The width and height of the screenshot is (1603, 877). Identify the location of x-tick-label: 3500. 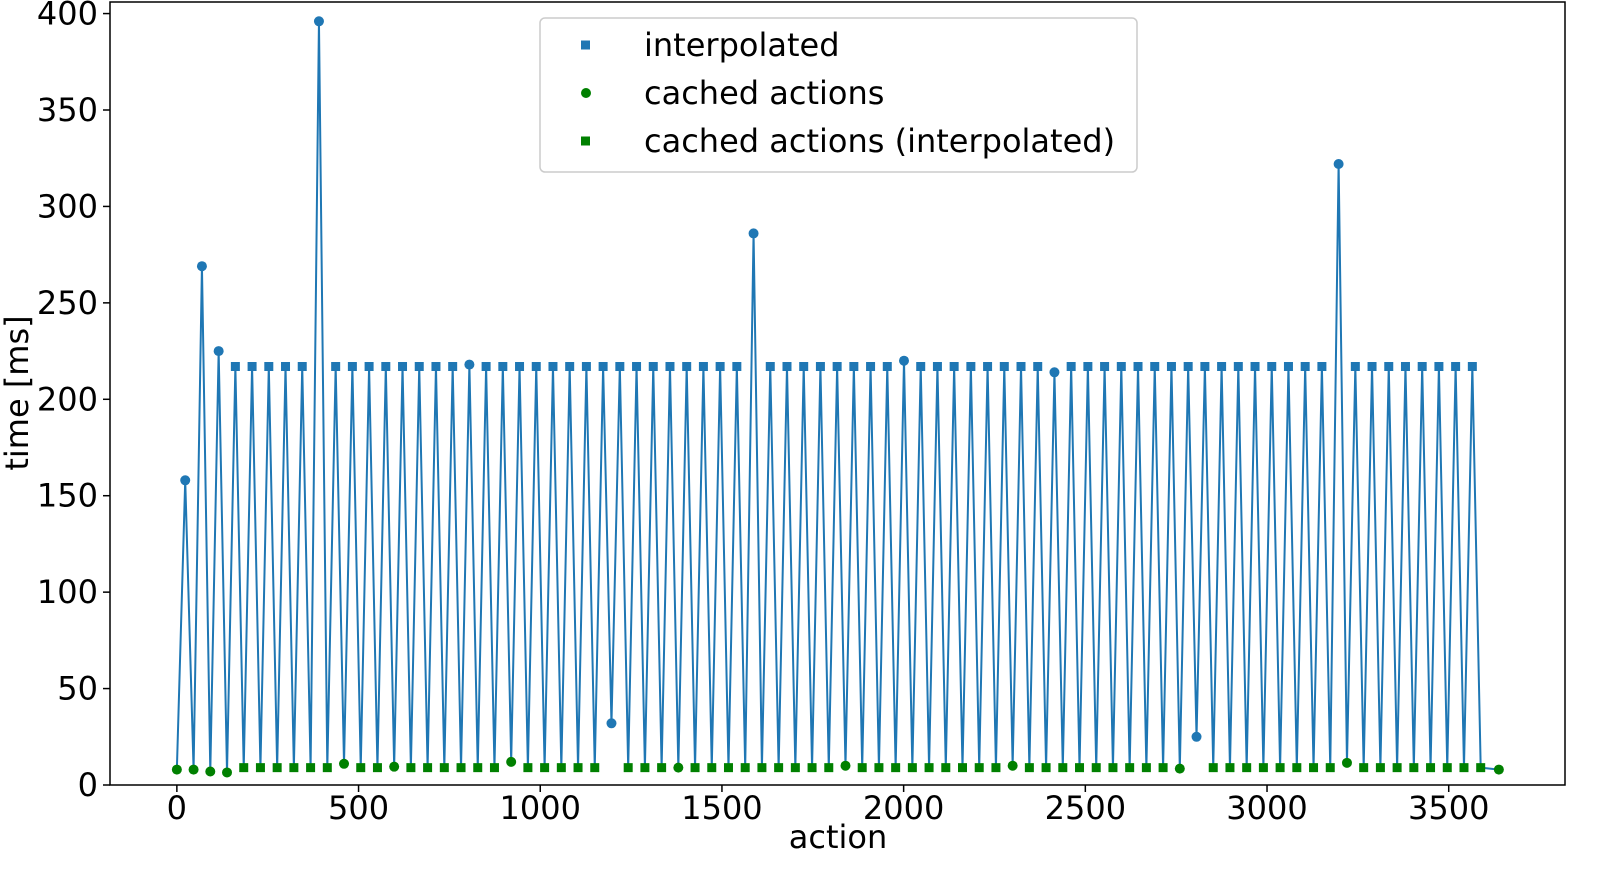
(1448, 808).